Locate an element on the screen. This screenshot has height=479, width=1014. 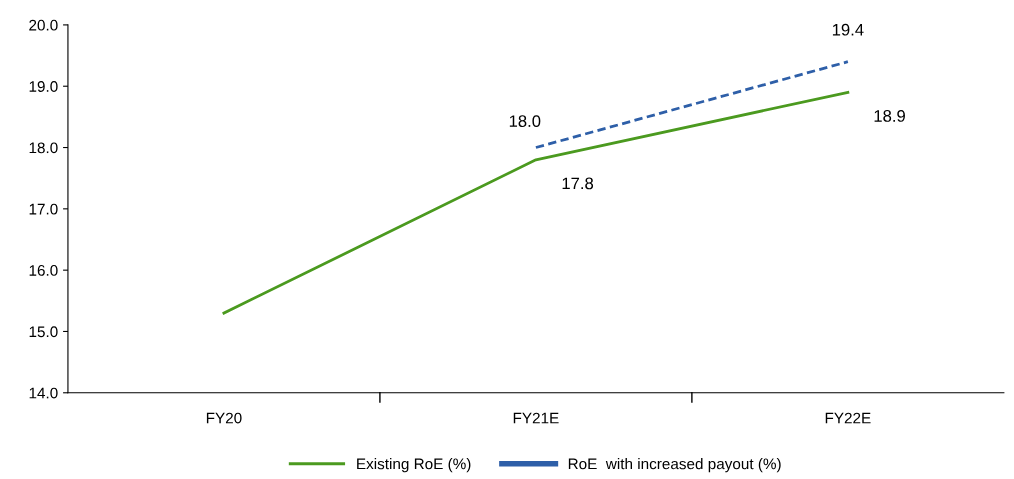
y-tick-label: 15.0 is located at coordinates (43, 332).